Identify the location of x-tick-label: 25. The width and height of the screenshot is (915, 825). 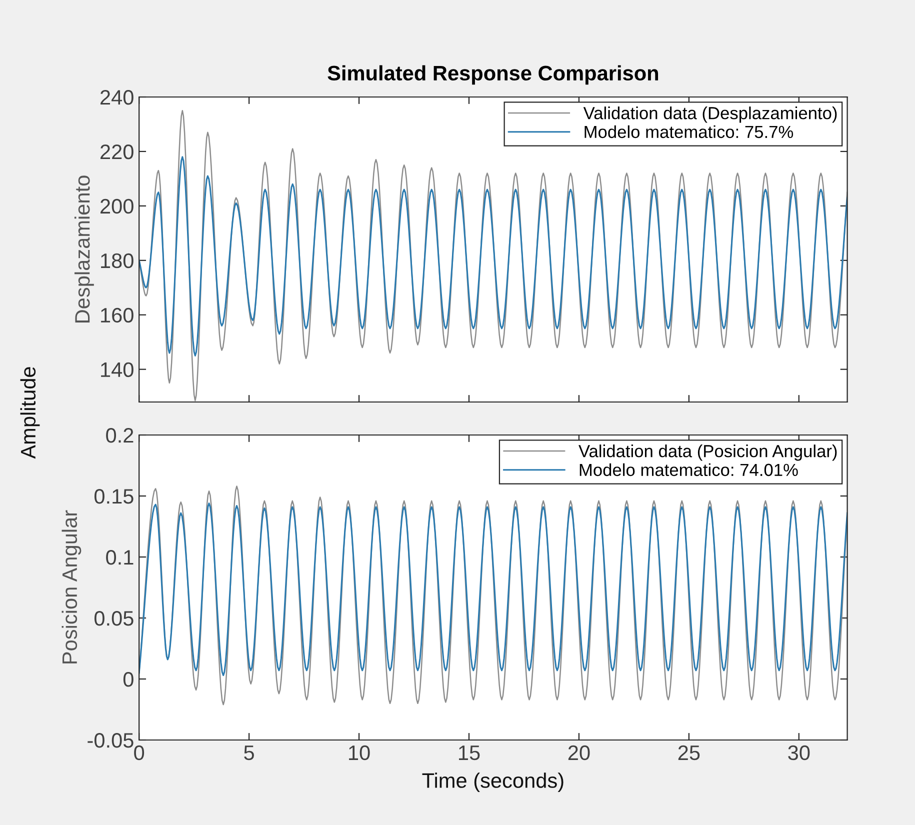
(689, 752).